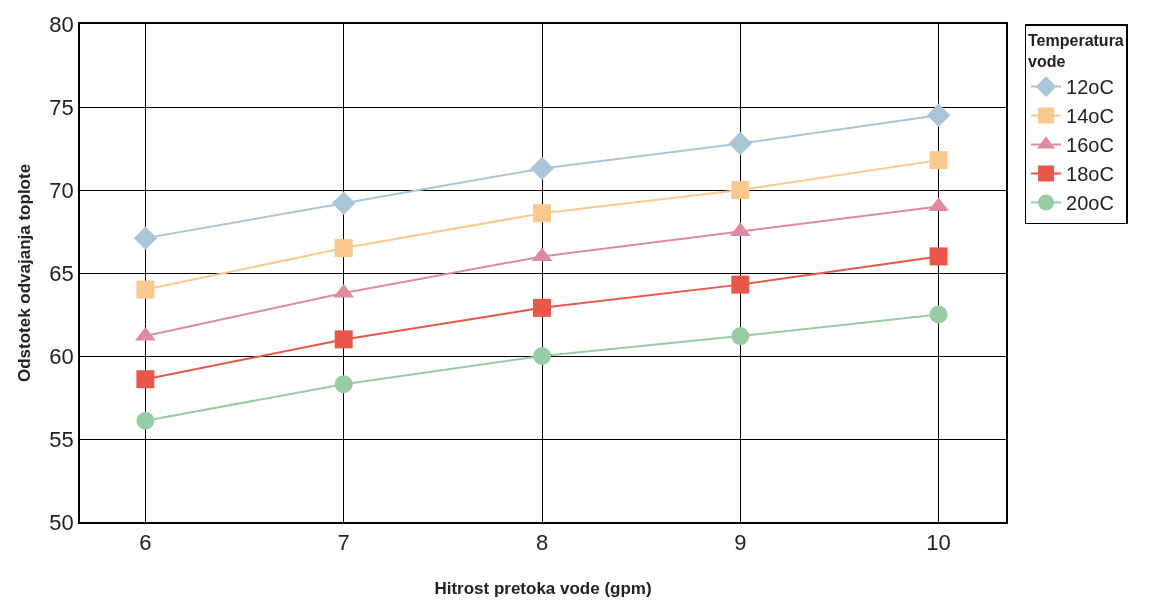 The image size is (1171, 607). Describe the element at coordinates (343, 543) in the screenshot. I see `x-tick-label: 7` at that location.